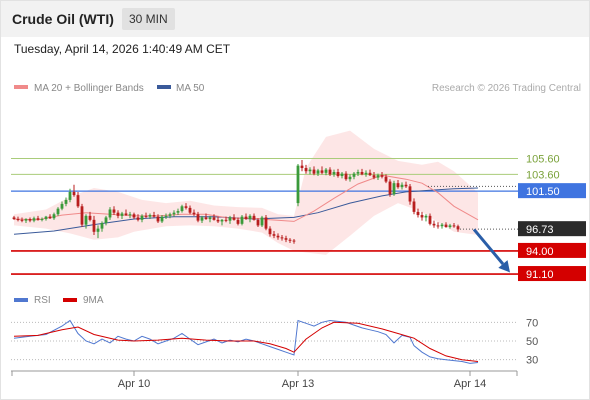  Describe the element at coordinates (532, 361) in the screenshot. I see `rsi-tick-30: 30` at that location.